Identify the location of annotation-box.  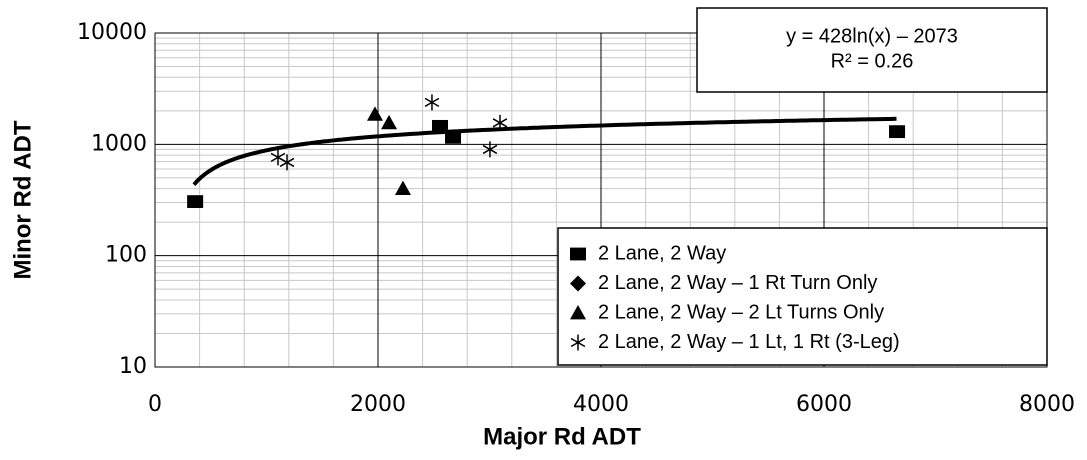
(872, 50).